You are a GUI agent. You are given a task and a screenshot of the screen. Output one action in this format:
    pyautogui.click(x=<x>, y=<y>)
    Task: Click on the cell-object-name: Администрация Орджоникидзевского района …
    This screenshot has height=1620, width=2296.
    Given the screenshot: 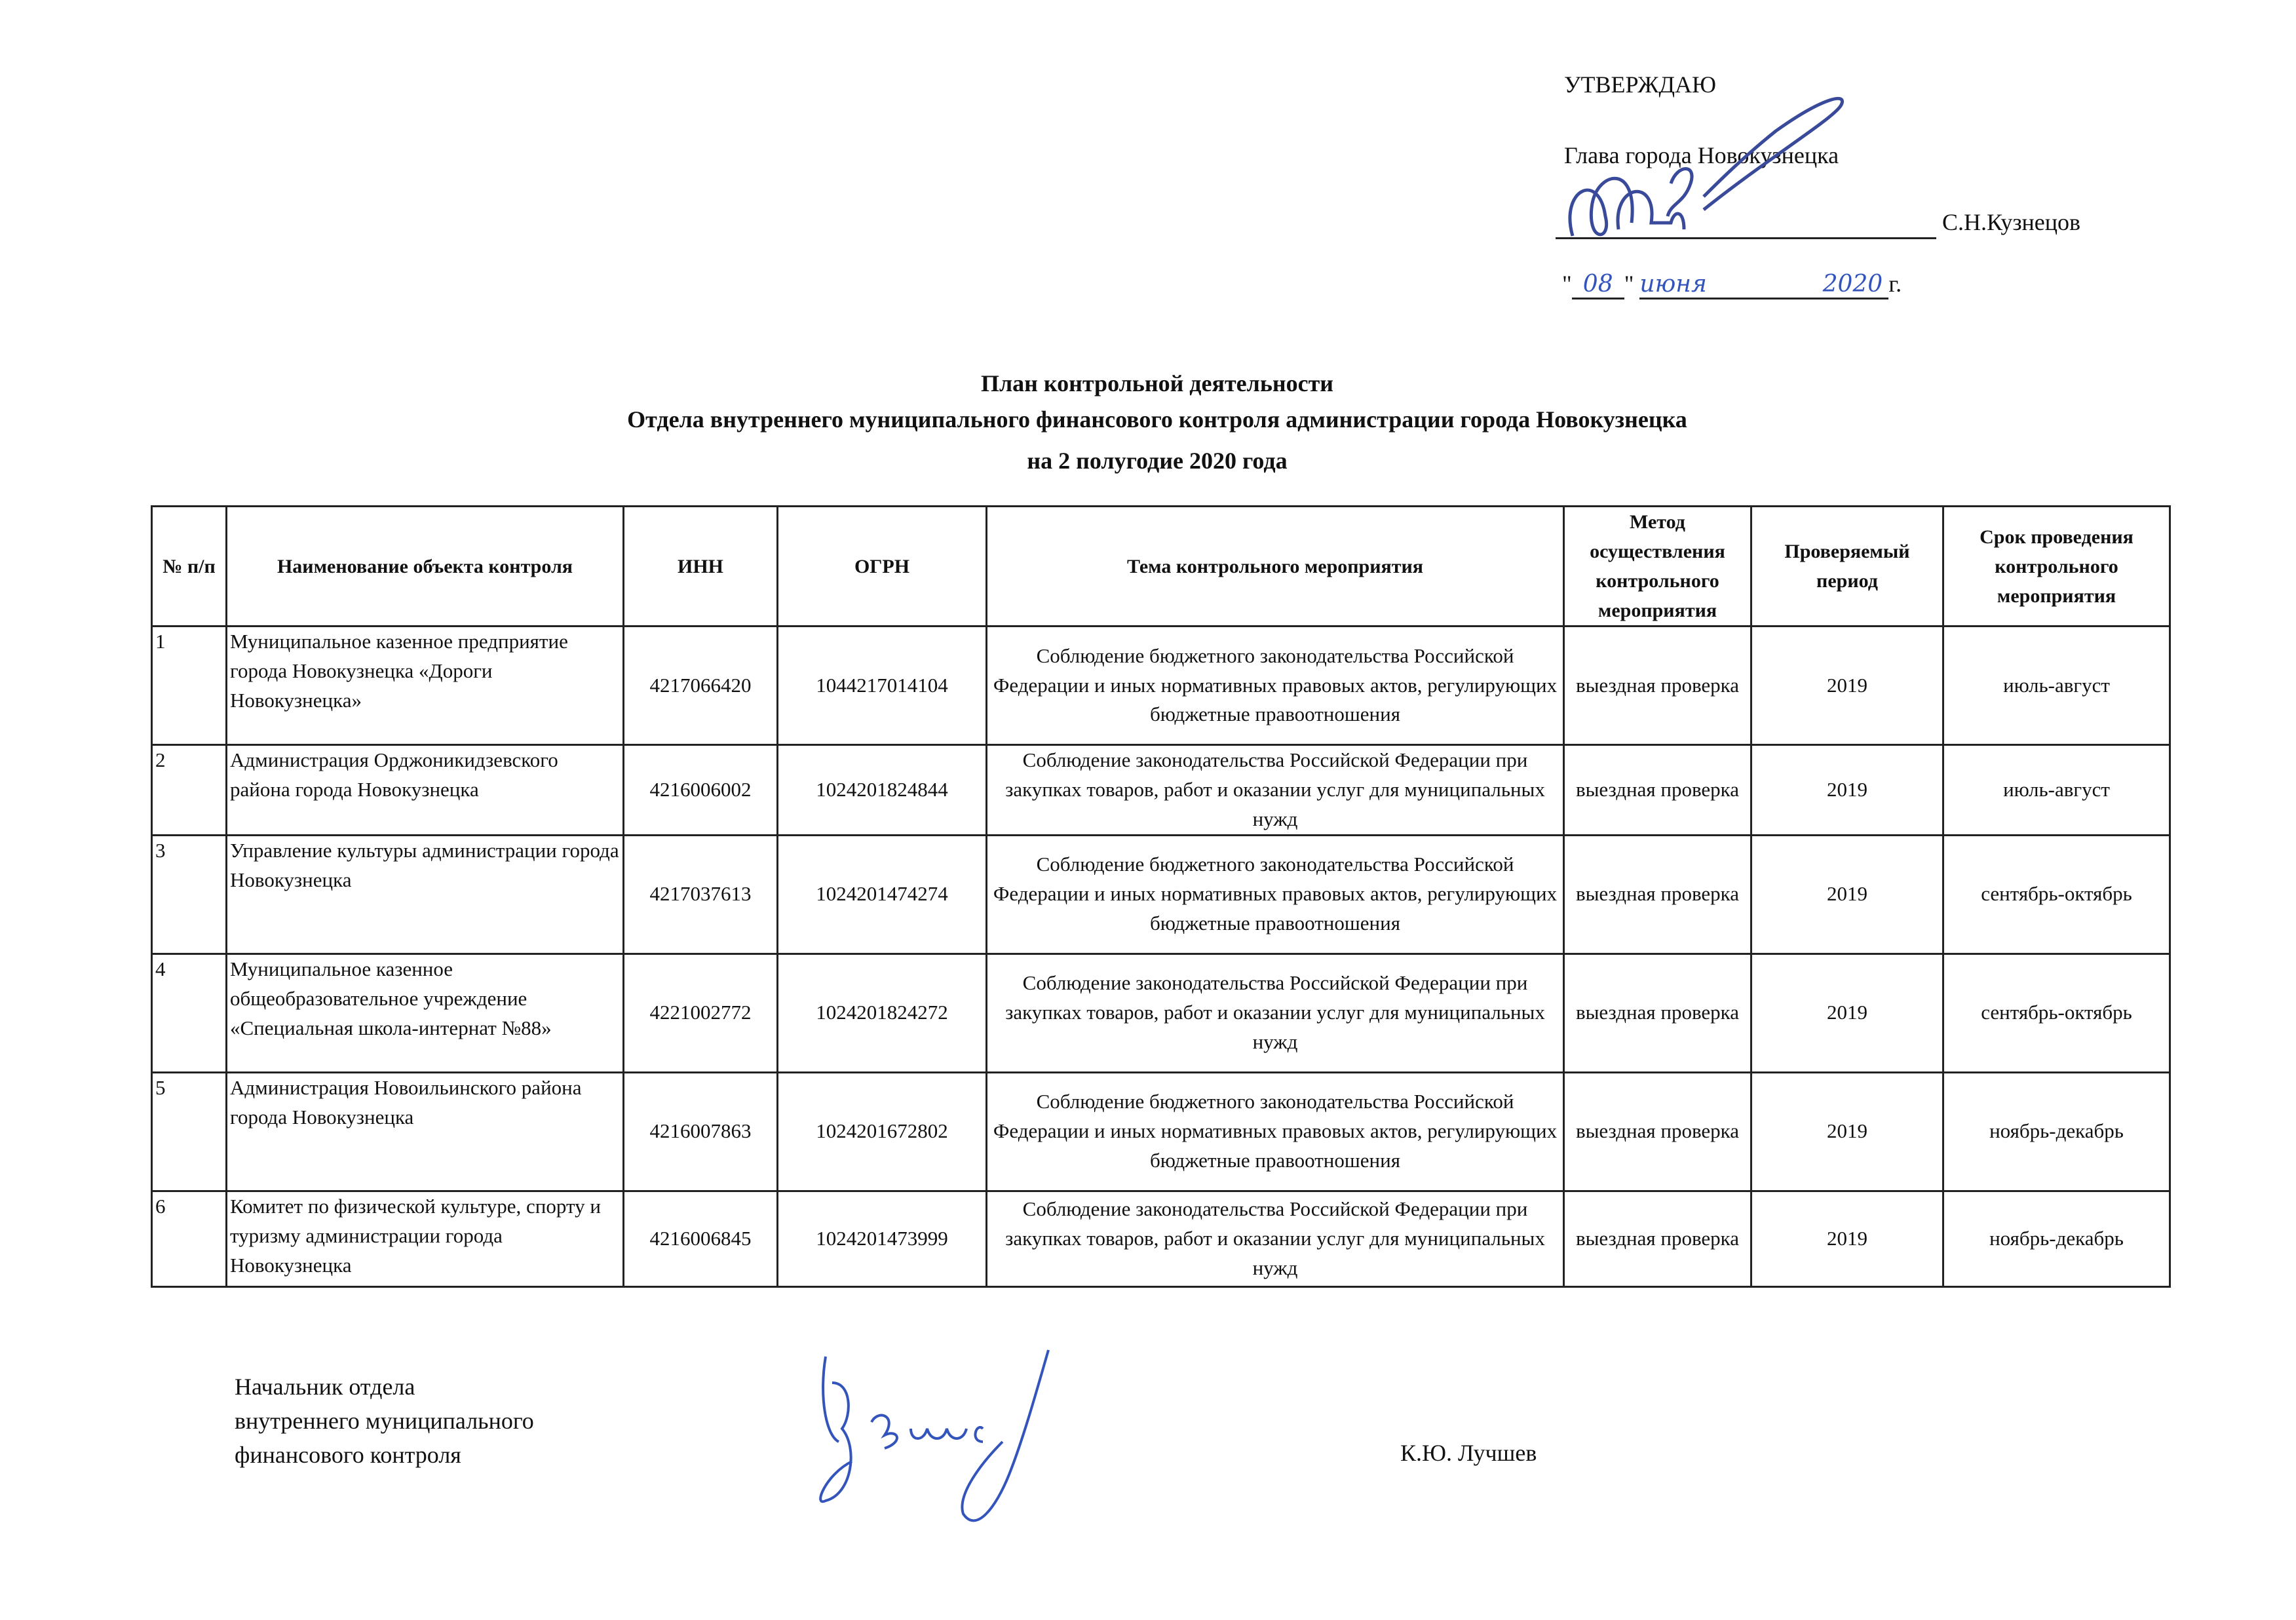 What is the action you would take?
    pyautogui.click(x=424, y=790)
    